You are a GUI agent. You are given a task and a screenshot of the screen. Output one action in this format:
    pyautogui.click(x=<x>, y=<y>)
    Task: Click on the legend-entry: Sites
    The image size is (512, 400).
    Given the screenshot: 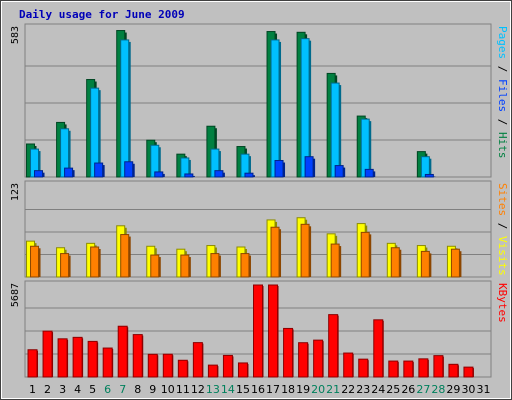 What is the action you would take?
    pyautogui.click(x=502, y=199)
    